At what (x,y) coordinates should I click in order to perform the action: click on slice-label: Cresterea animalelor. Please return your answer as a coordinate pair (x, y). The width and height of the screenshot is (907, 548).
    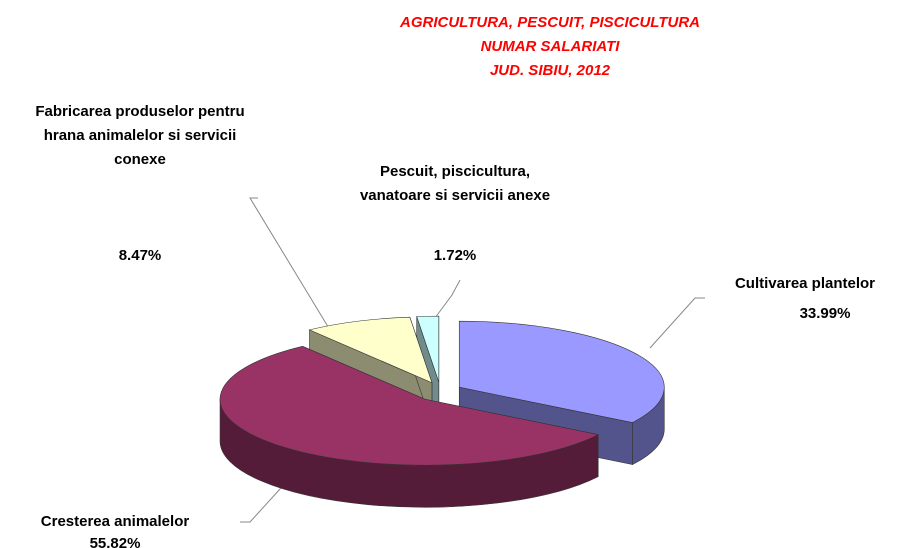
    Looking at the image, I should click on (115, 521).